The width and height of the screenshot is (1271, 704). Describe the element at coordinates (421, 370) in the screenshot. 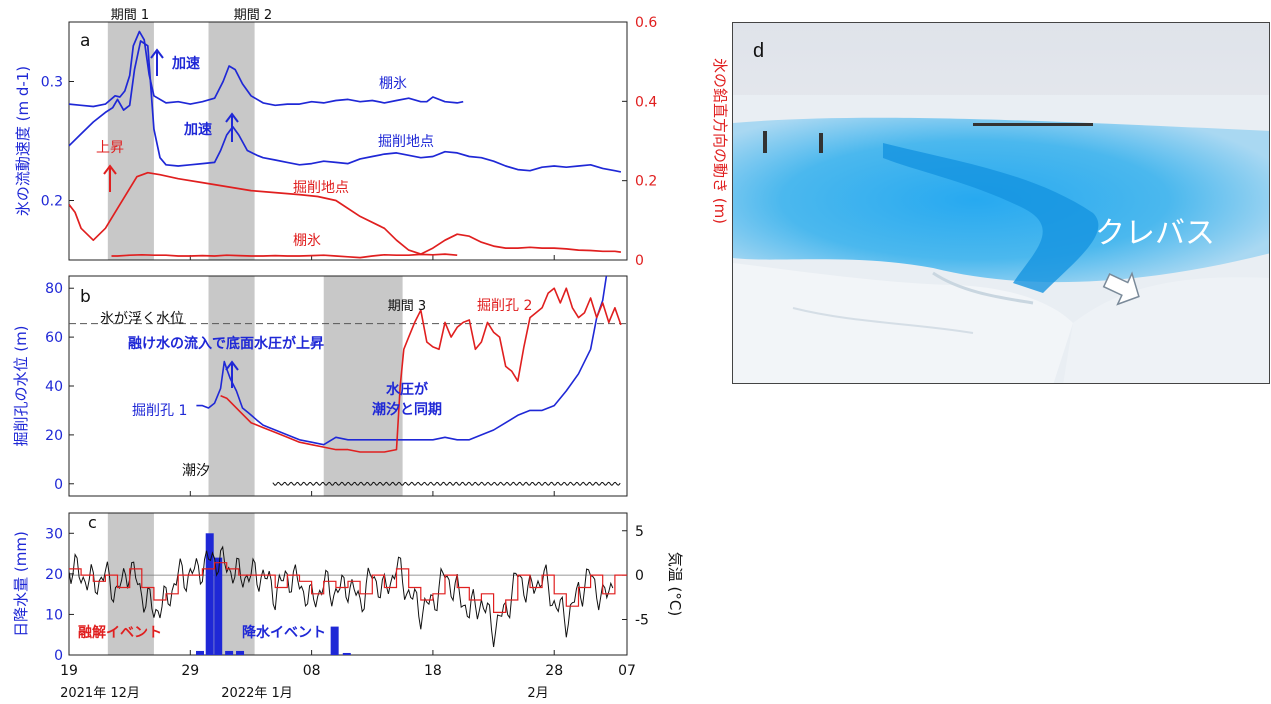

I see `series-line-b1` at that location.